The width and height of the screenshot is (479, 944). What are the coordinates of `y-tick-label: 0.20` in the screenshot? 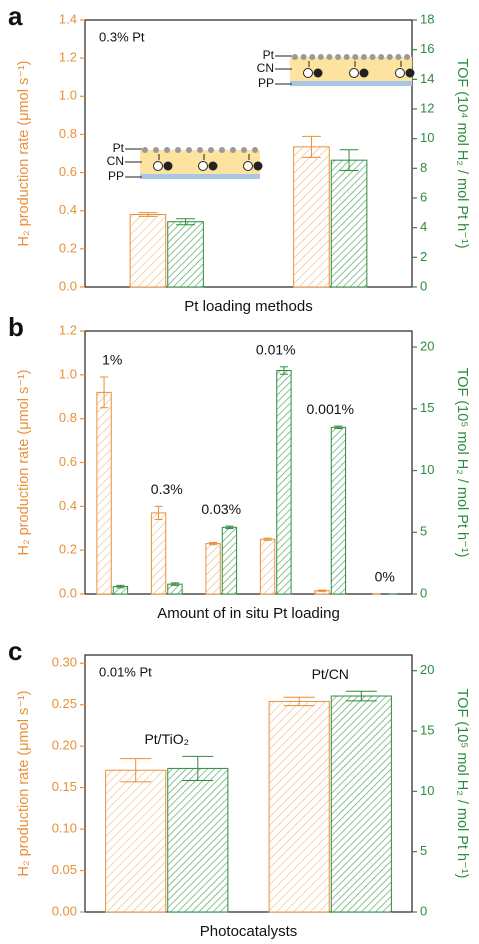 It's located at (64, 745).